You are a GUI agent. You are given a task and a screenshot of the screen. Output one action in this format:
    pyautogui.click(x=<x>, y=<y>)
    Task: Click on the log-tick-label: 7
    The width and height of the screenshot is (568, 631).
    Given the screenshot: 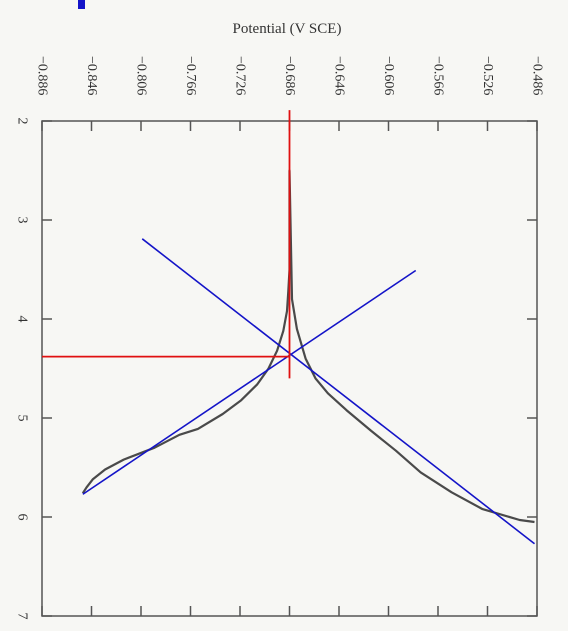 What is the action you would take?
    pyautogui.click(x=22, y=616)
    